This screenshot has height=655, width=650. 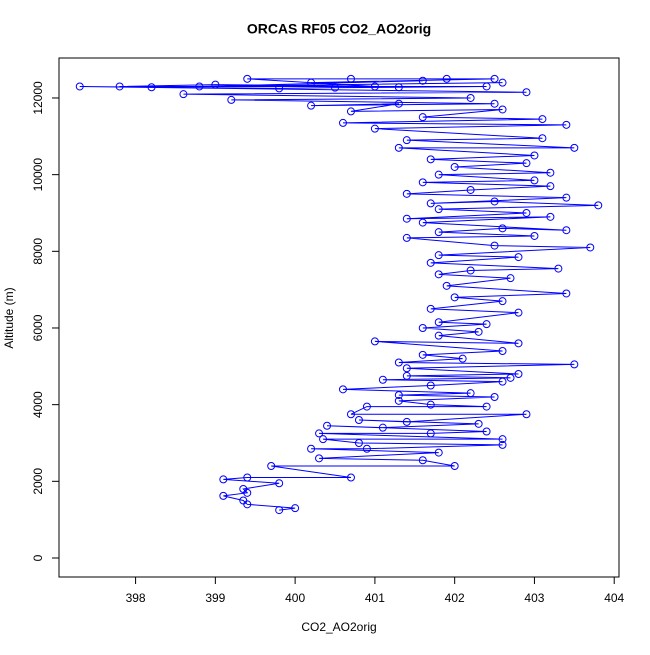 I want to click on x-tick-label: 398, so click(x=136, y=598).